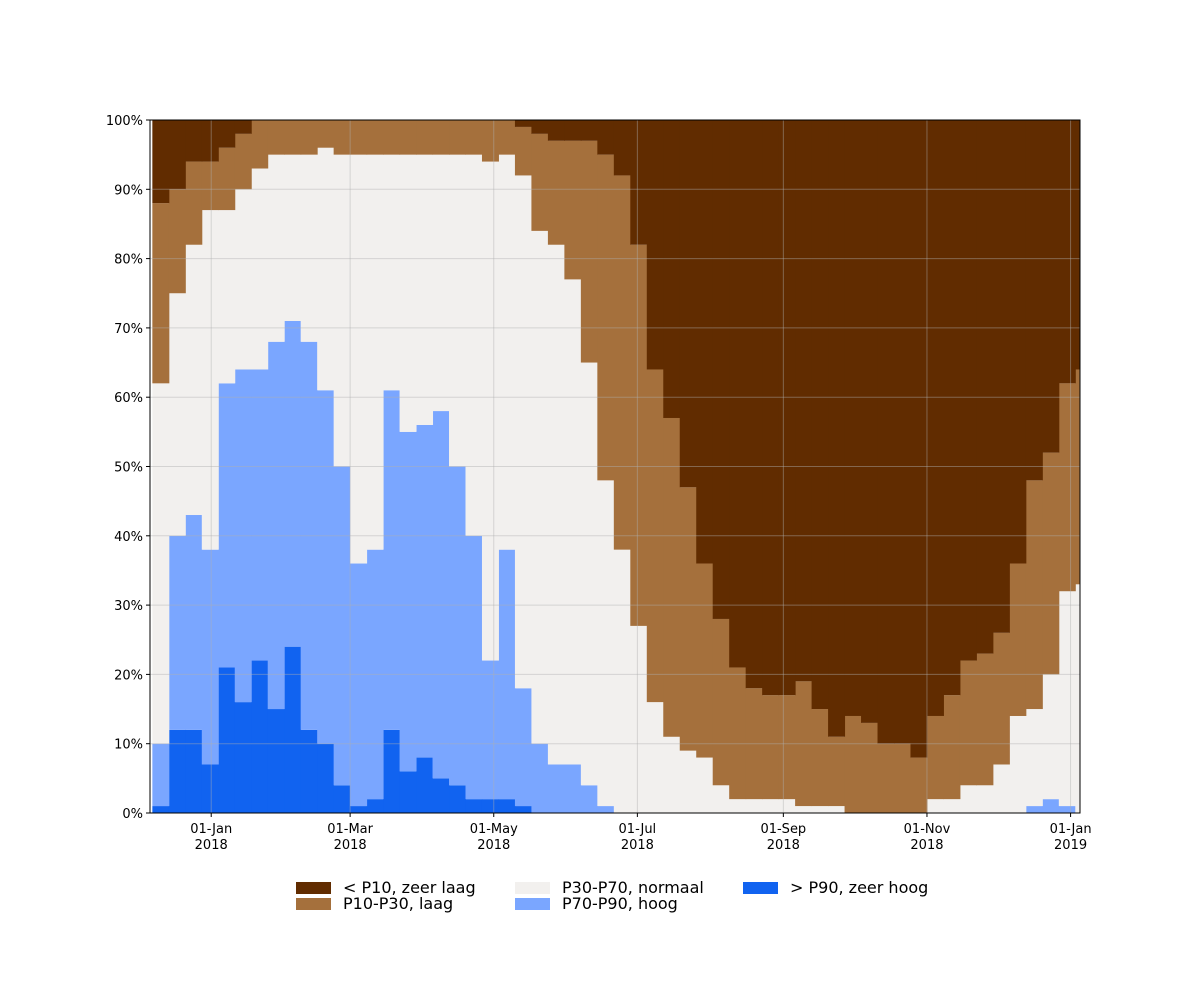  I want to click on x-tick-label-line: 2019, so click(1070, 845).